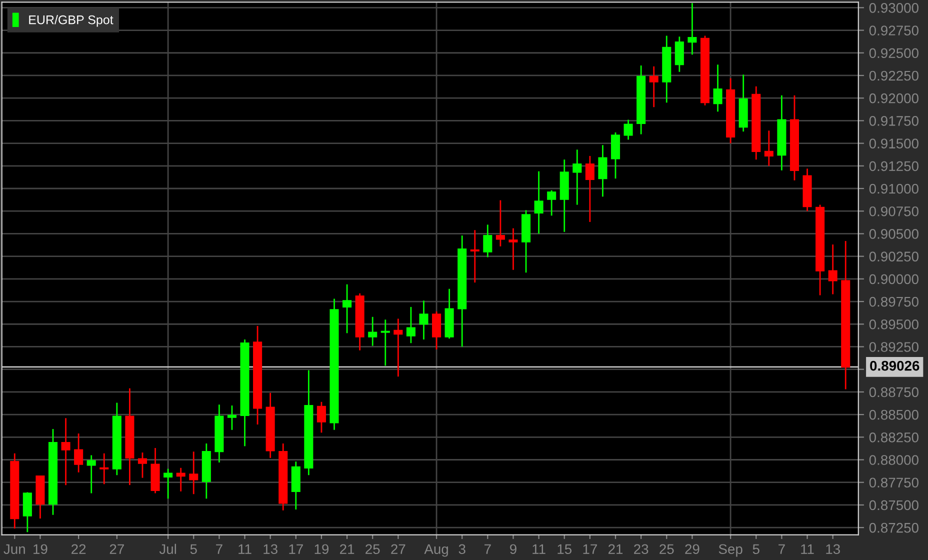 The image size is (928, 560). Describe the element at coordinates (167, 549) in the screenshot. I see `x-tick-label: Jul` at that location.